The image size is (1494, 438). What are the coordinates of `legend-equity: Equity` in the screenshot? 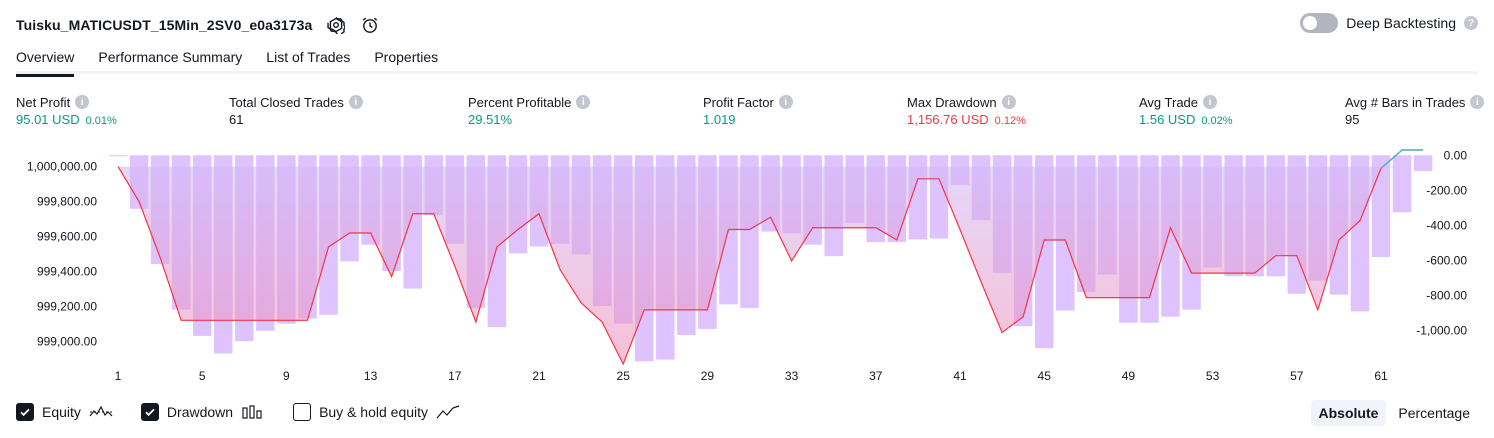 It's located at (64, 412).